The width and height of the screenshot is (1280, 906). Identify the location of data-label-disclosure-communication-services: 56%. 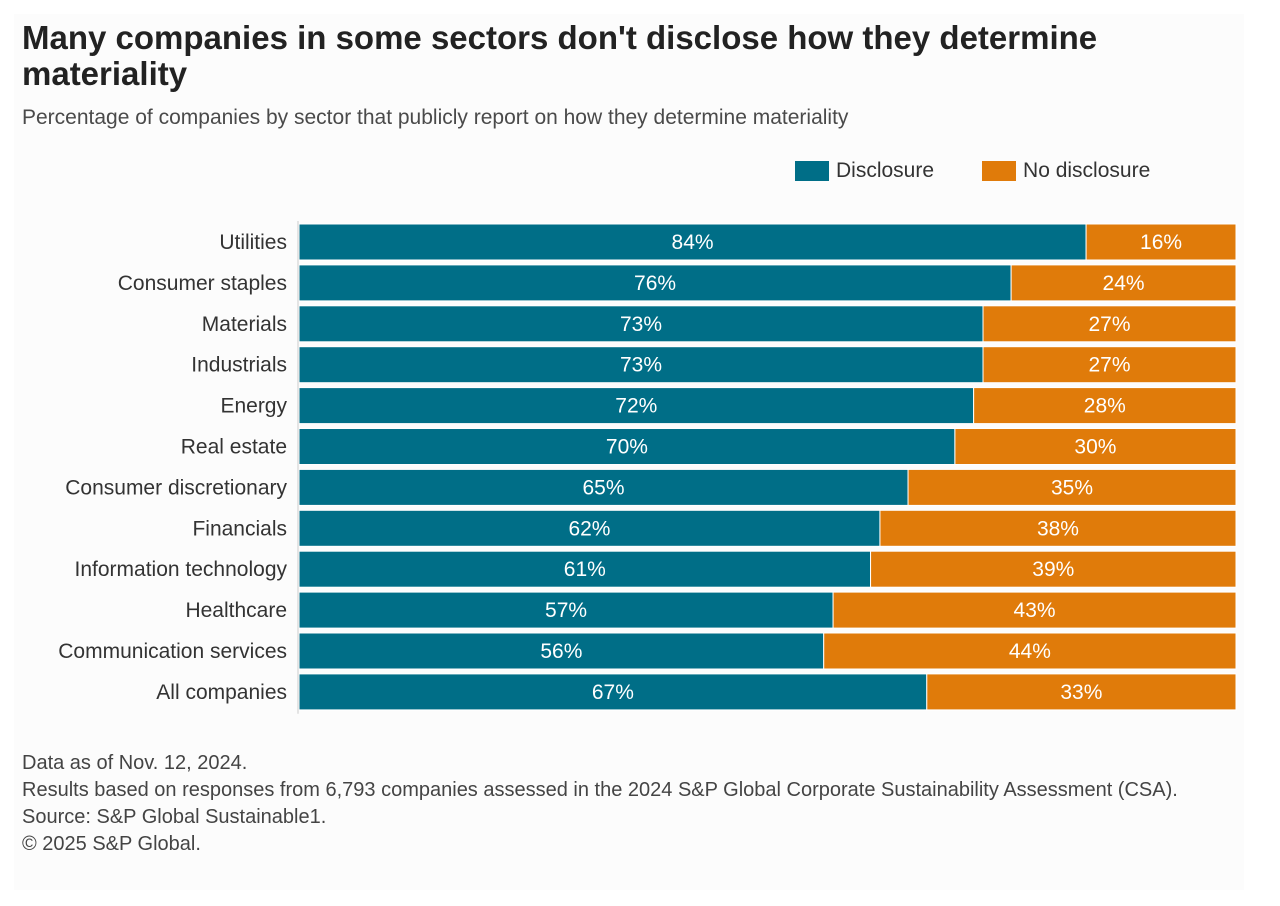
(561, 651).